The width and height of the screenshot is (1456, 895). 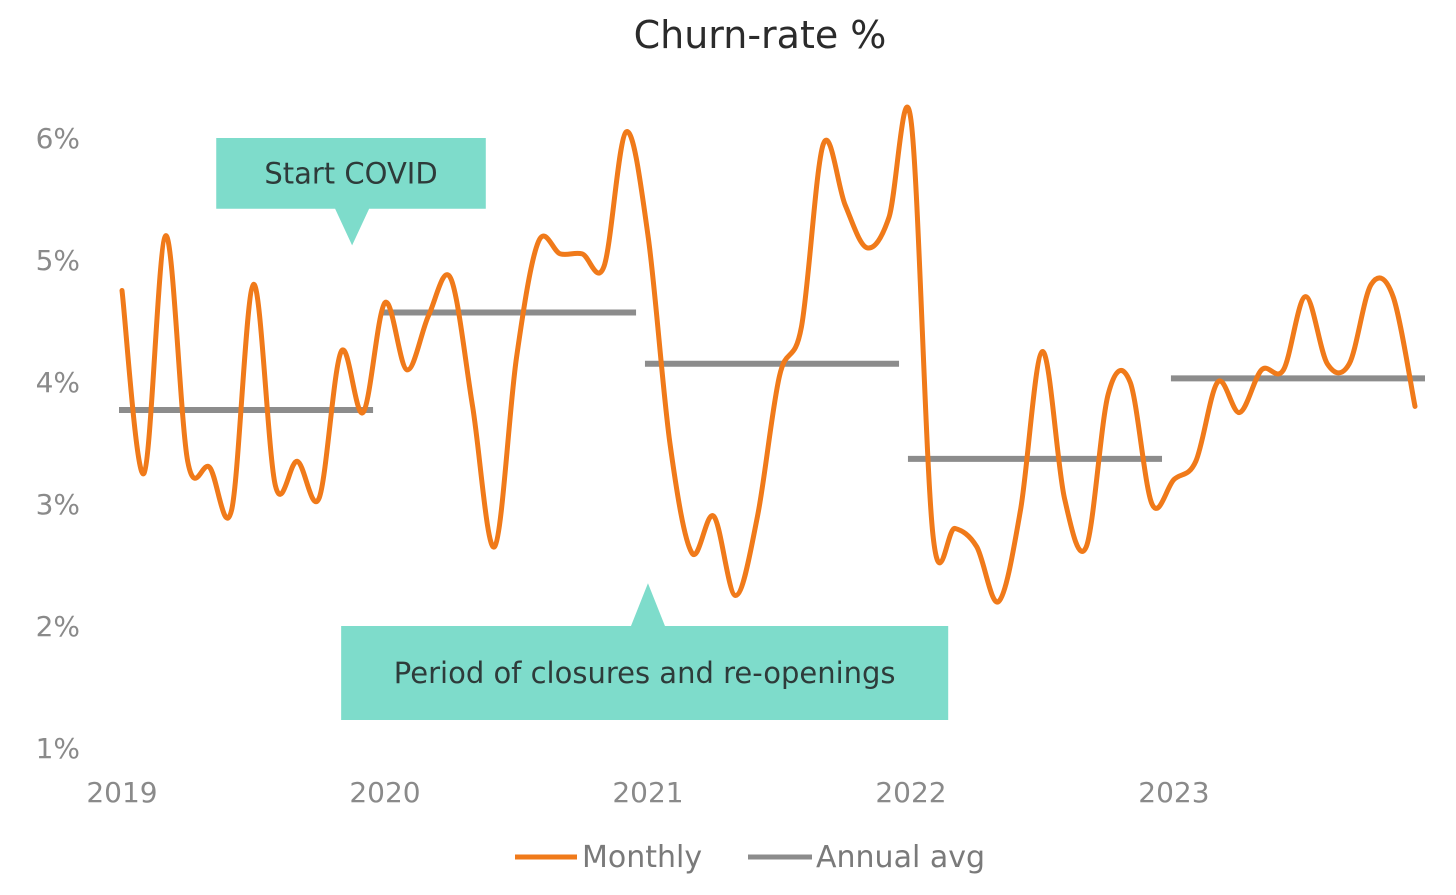 What do you see at coordinates (58, 138) in the screenshot?
I see `y-tick-label: 6%` at bounding box center [58, 138].